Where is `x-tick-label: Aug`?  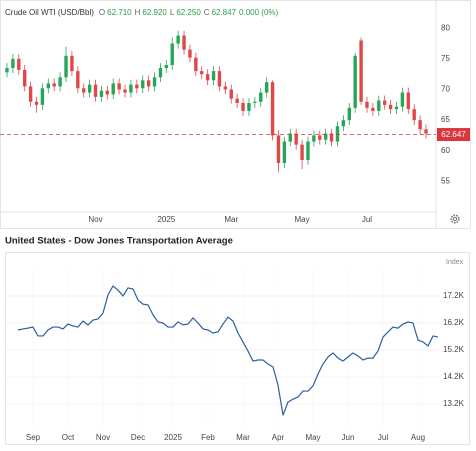 x-tick-label: Aug is located at coordinates (418, 437).